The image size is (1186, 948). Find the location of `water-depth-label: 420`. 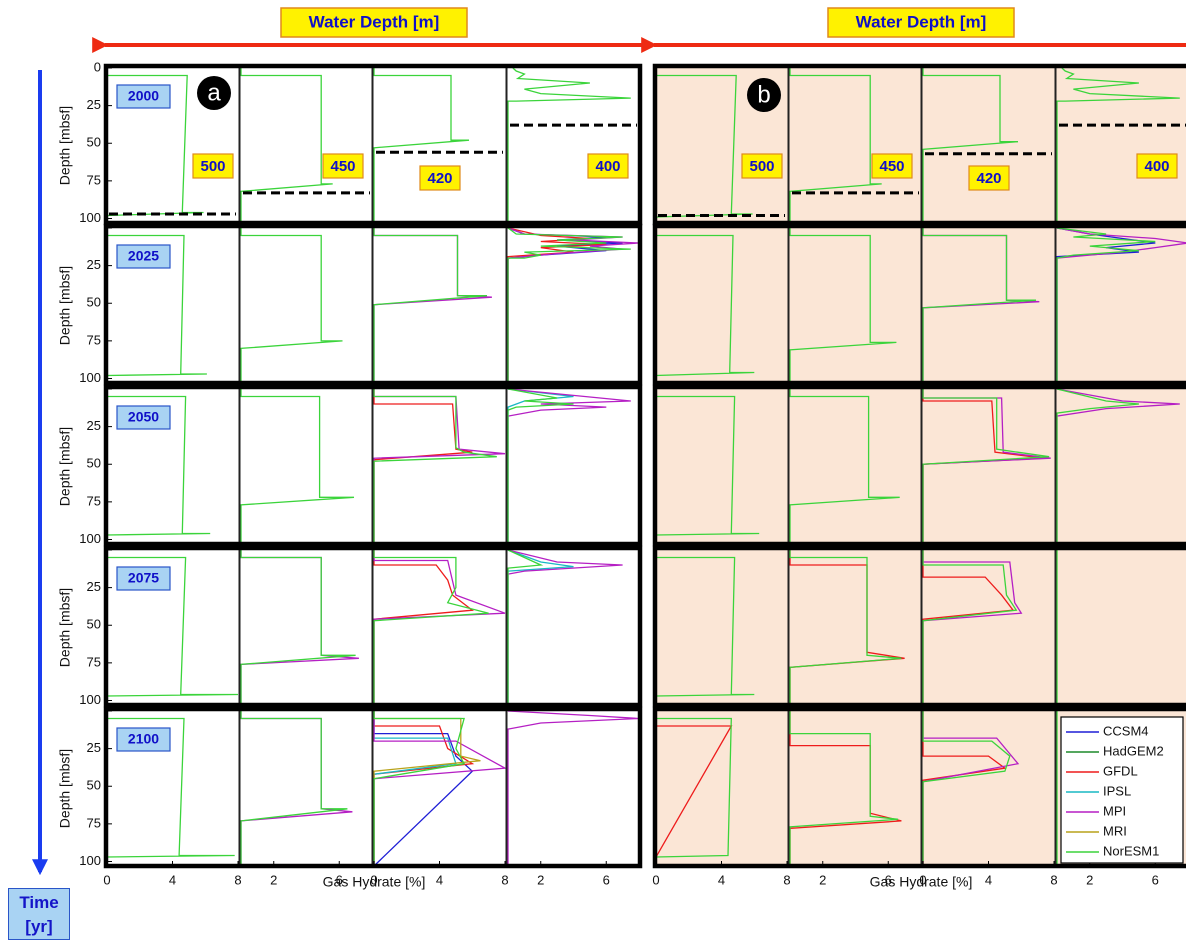

water-depth-label: 420 is located at coordinates (988, 178).